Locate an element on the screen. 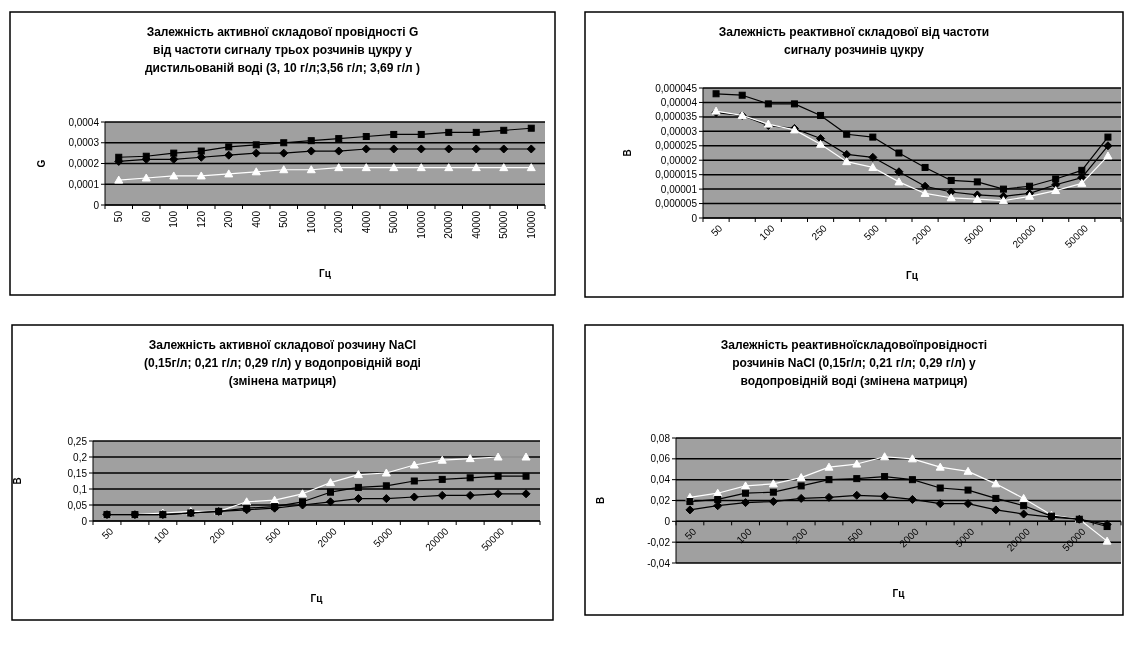  x-tick-label: 250 is located at coordinates (819, 232).